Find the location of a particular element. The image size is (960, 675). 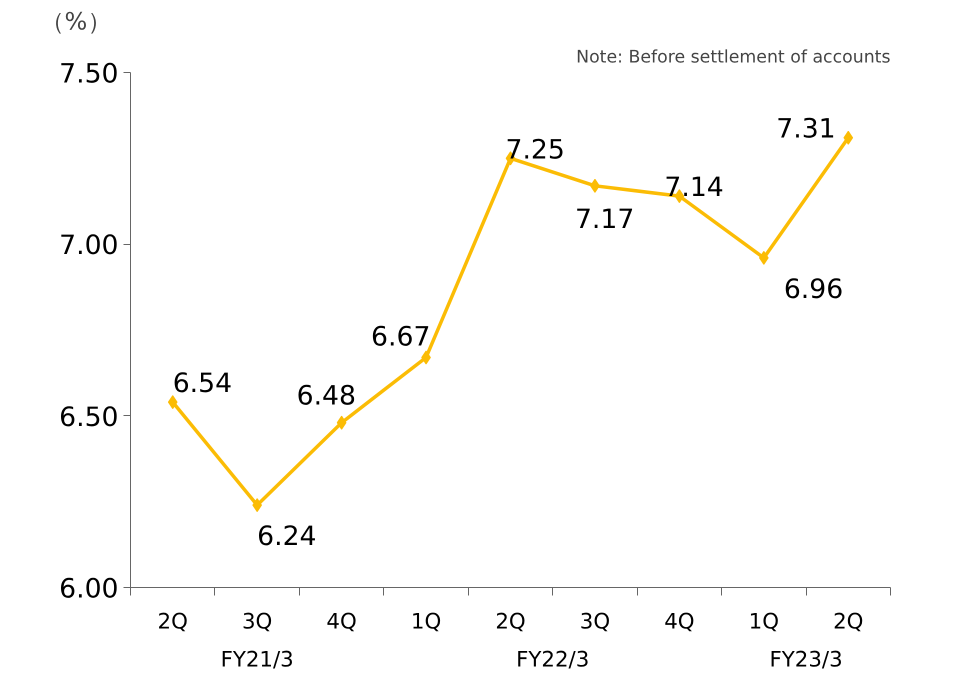

data-label: 7.31 is located at coordinates (806, 129).